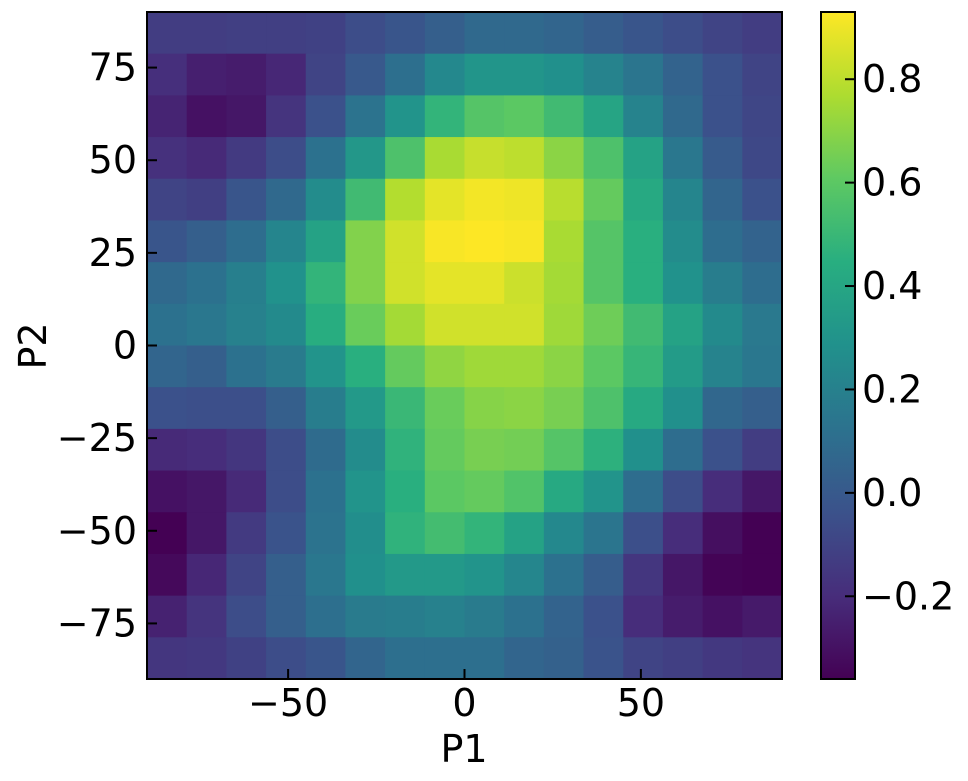 The width and height of the screenshot is (968, 781). What do you see at coordinates (892, 286) in the screenshot?
I see `colorbar-tick-label: 0.4` at bounding box center [892, 286].